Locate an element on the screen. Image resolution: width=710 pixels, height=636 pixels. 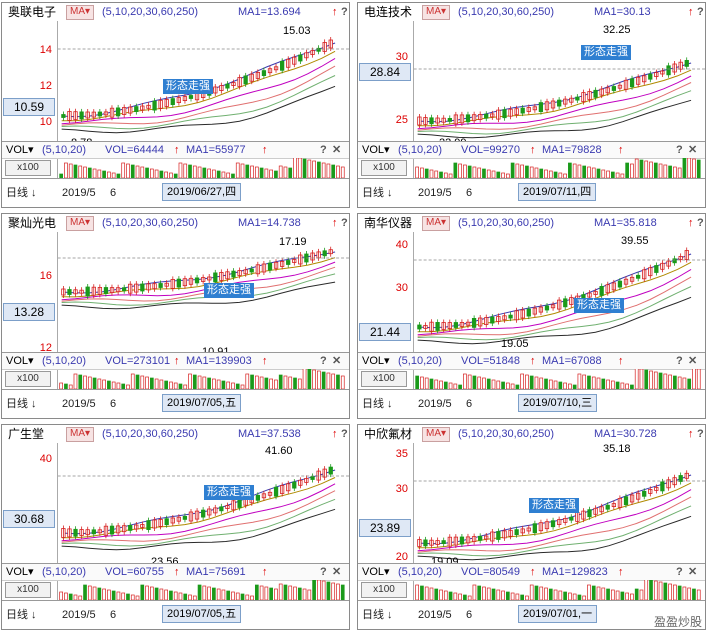
vol-ma1-value: MA1=67088 is located at coordinates (572, 361).